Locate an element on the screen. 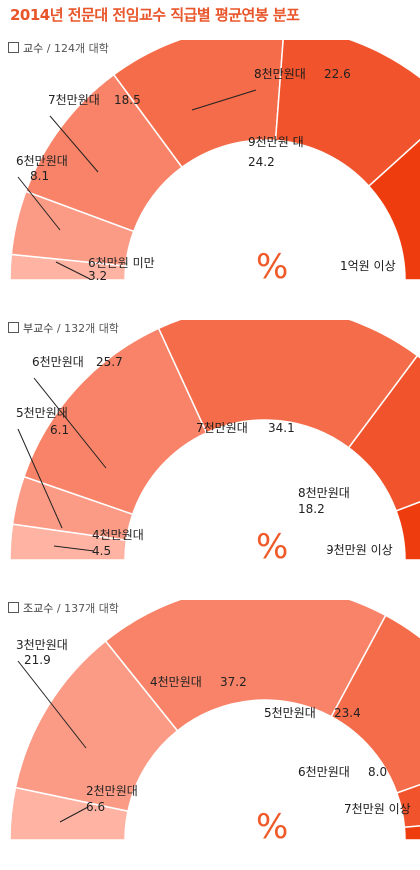 Image resolution: width=420 pixels, height=870 pixels. slice-value: 24.2 is located at coordinates (261, 162).